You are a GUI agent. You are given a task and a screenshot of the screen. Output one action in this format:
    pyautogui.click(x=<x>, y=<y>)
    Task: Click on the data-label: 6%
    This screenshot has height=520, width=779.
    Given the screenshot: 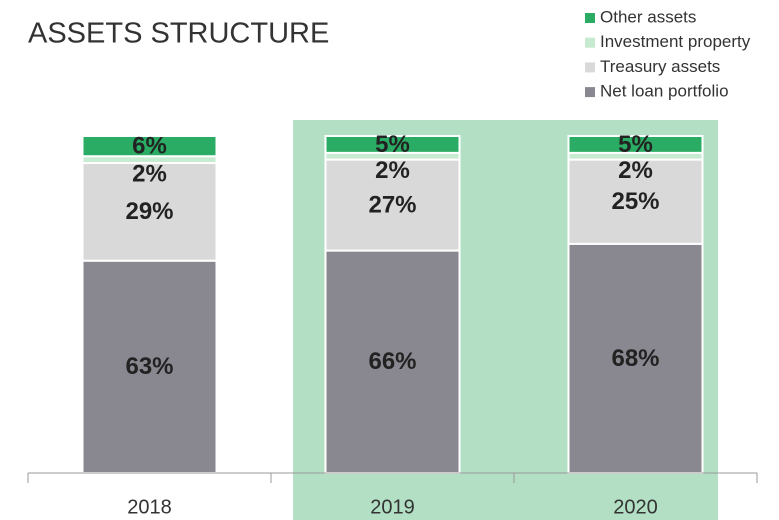 What is the action you would take?
    pyautogui.click(x=149, y=145)
    